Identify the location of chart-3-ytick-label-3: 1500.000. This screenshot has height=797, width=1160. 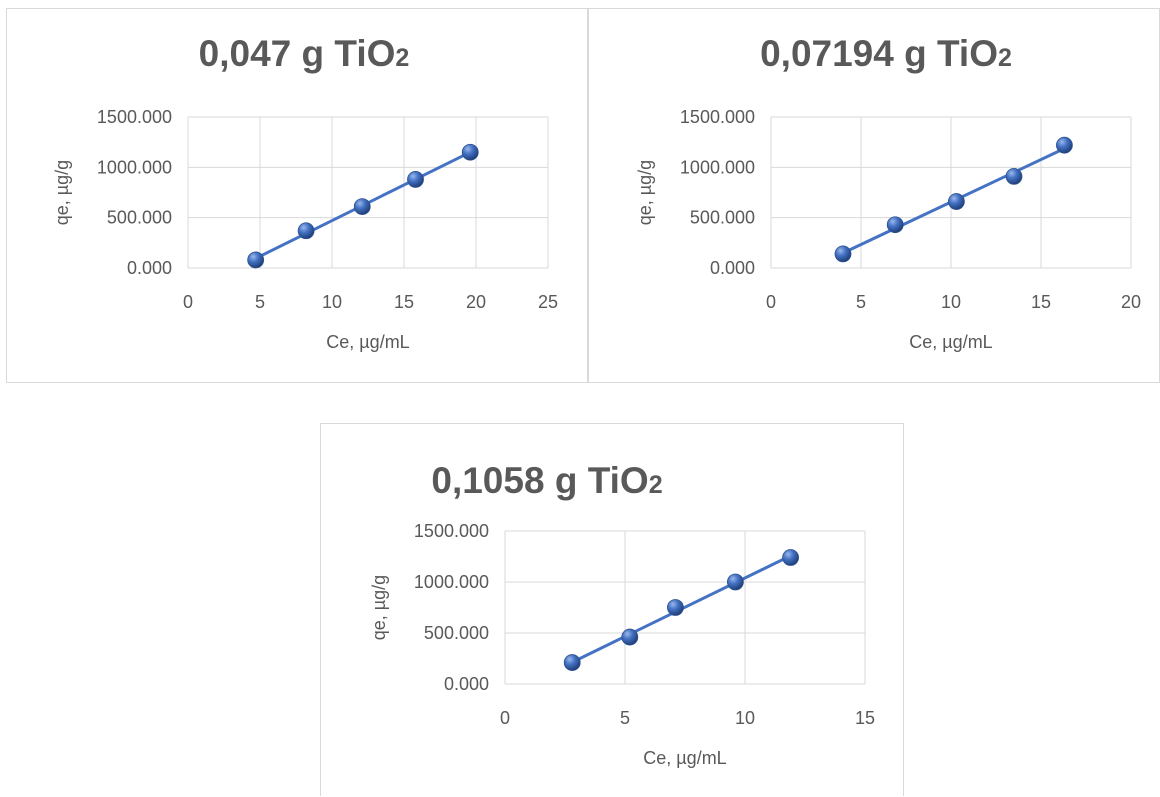
(451, 531).